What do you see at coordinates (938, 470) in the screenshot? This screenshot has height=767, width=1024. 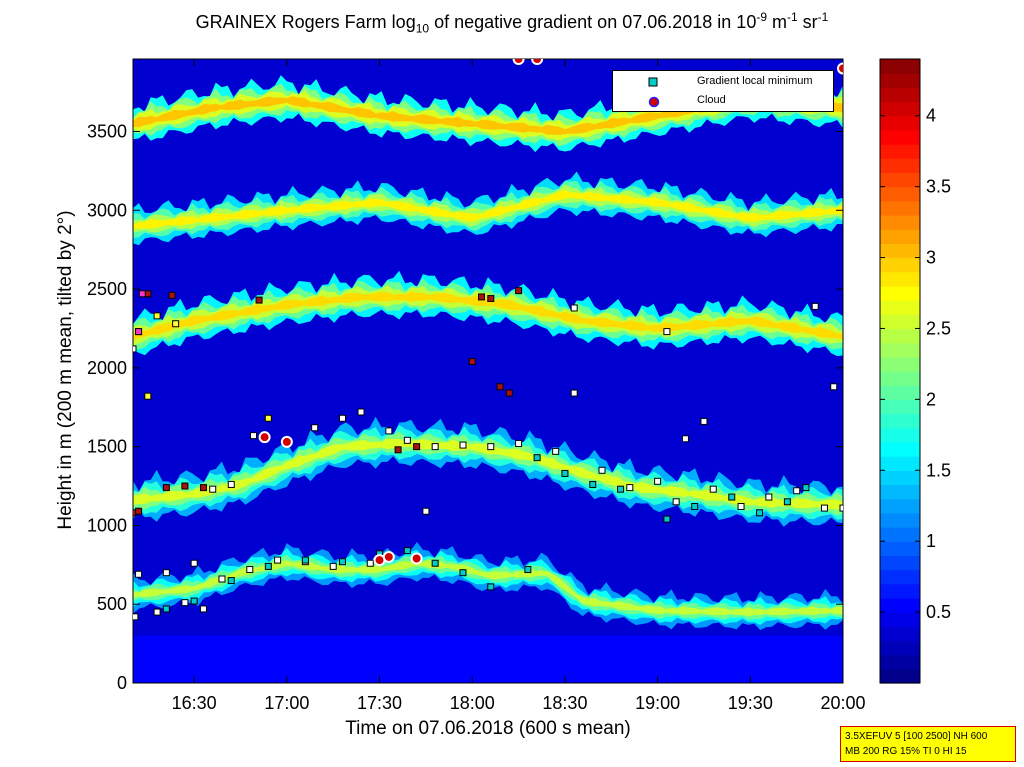 I see `colorbar-tick-label: 1.5` at bounding box center [938, 470].